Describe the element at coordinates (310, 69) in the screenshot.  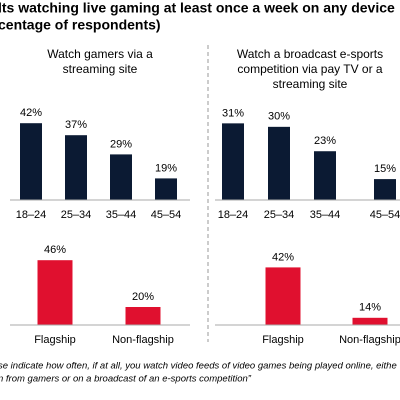
I see `panel-title: competition via pay TV or a` at that location.